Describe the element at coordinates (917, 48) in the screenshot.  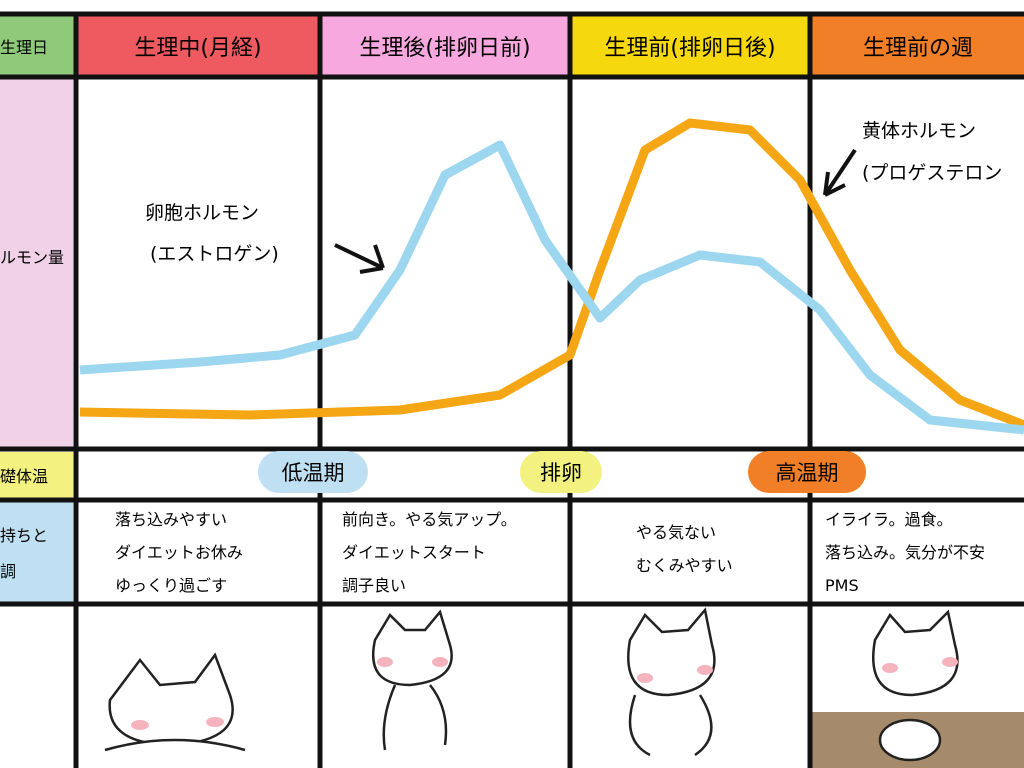
I see `column-header: 生理前の週` at that location.